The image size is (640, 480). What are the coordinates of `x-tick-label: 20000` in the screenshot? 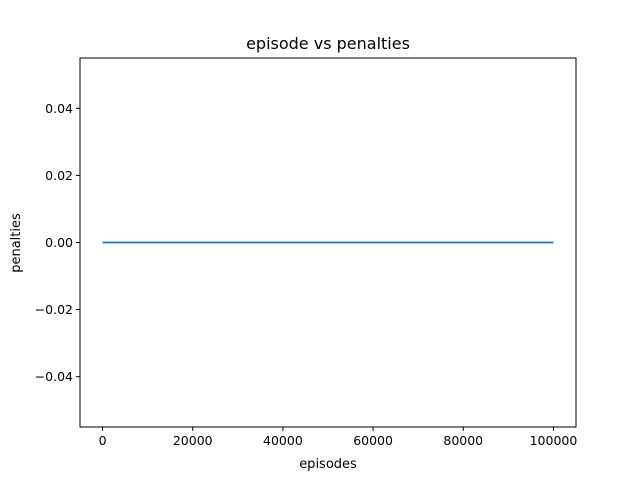 It's located at (193, 440).